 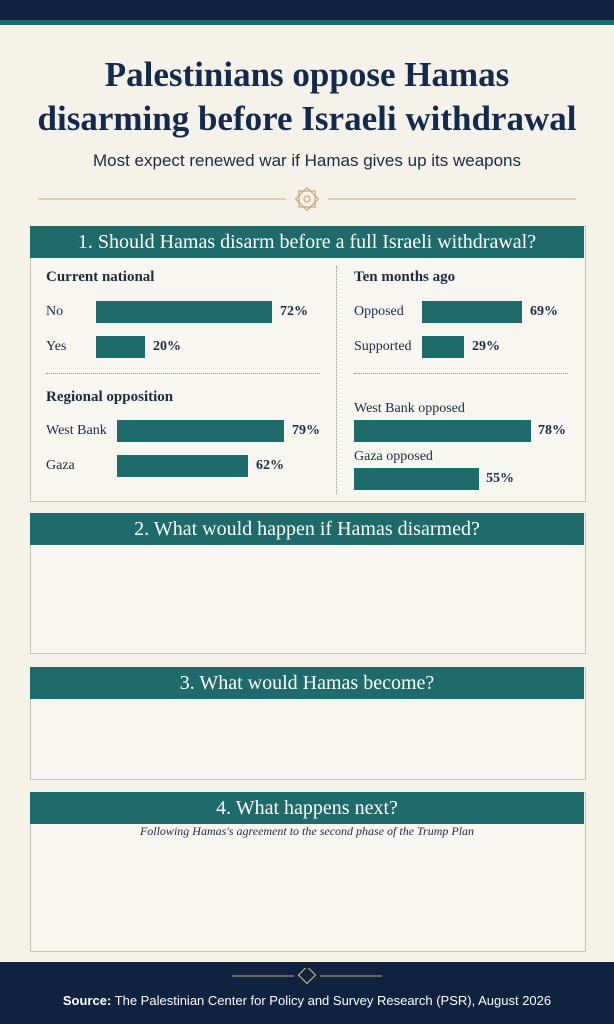 What do you see at coordinates (167, 346) in the screenshot?
I see `value-label: 20%` at bounding box center [167, 346].